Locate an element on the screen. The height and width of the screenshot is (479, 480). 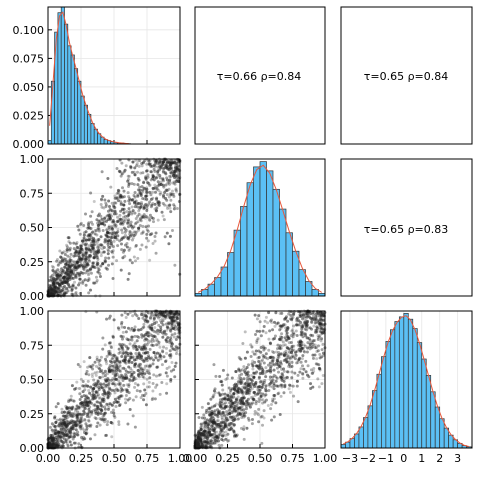
x-tick-label: 0.25 is located at coordinates (227, 458).